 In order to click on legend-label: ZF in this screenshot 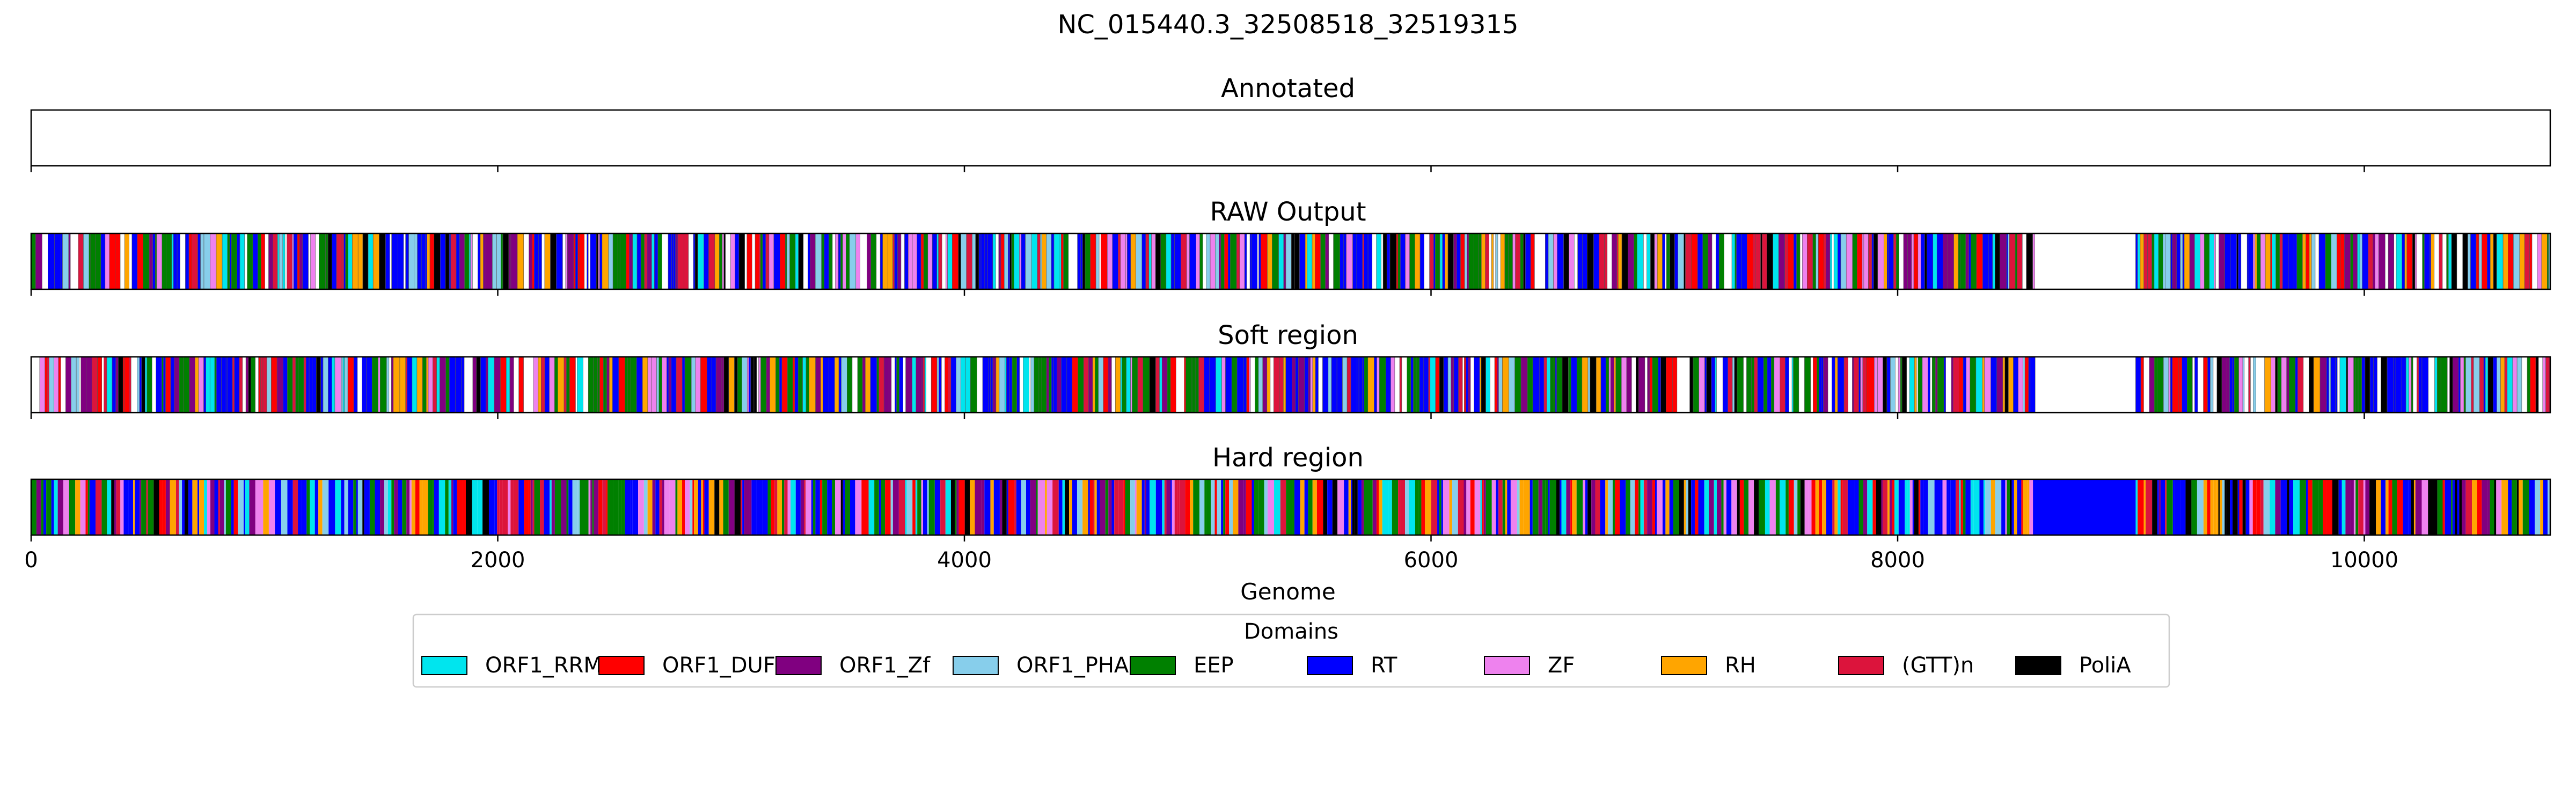, I will do `click(1561, 665)`.